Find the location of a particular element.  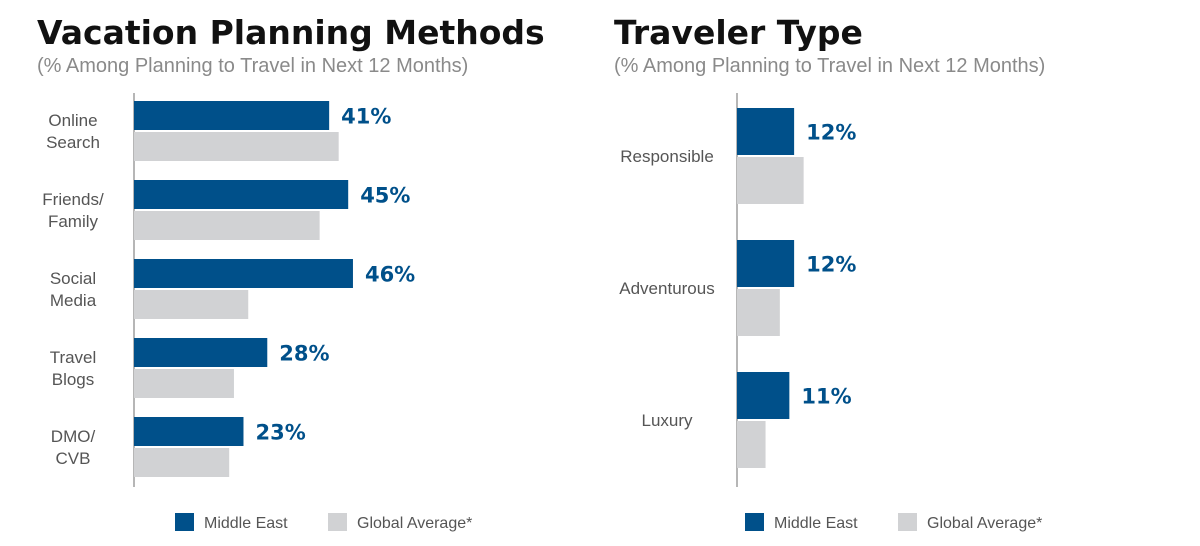

category-label: Responsible is located at coordinates (667, 156).